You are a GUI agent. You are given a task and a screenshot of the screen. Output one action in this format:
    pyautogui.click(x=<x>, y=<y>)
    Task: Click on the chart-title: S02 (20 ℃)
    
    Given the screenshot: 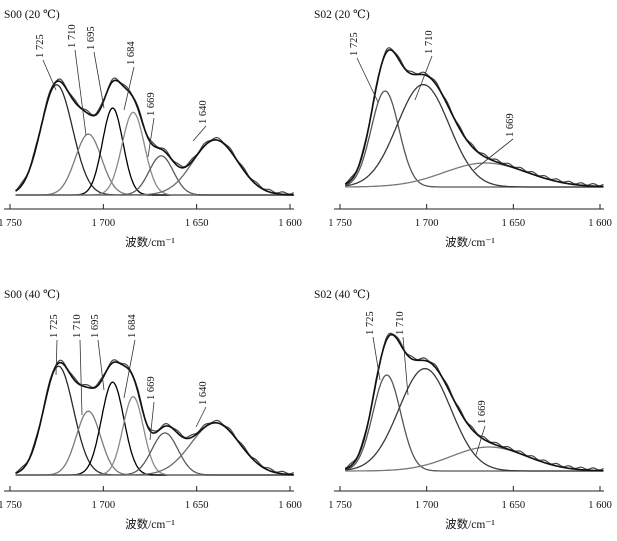 What is the action you would take?
    pyautogui.click(x=342, y=15)
    